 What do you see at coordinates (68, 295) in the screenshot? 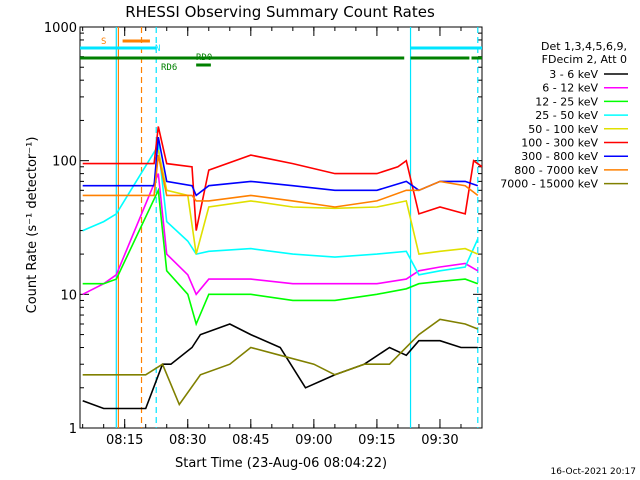
I see `y-tick-label: 10` at bounding box center [68, 295].